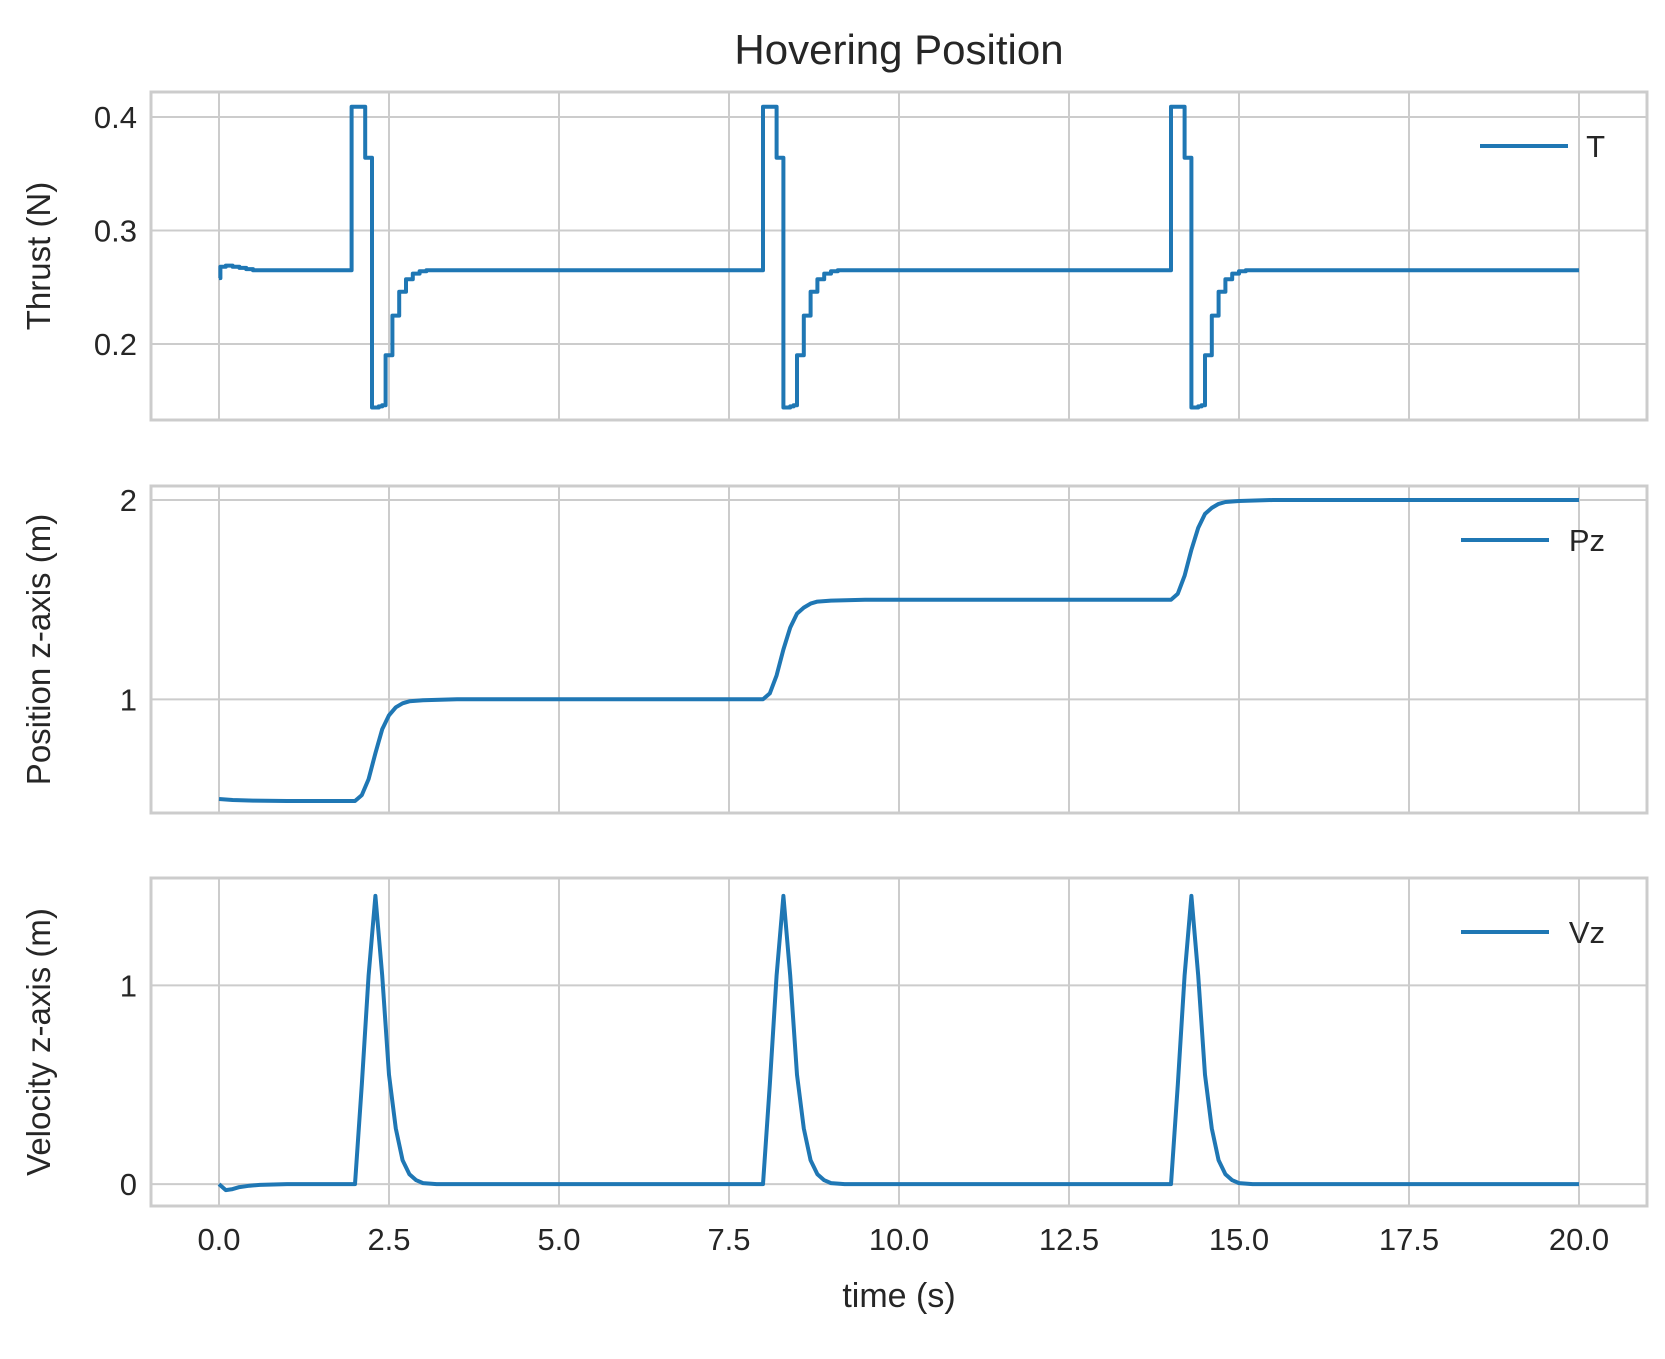 Image resolution: width=1665 pixels, height=1359 pixels. I want to click on legend-velocity: Vz, so click(1533, 932).